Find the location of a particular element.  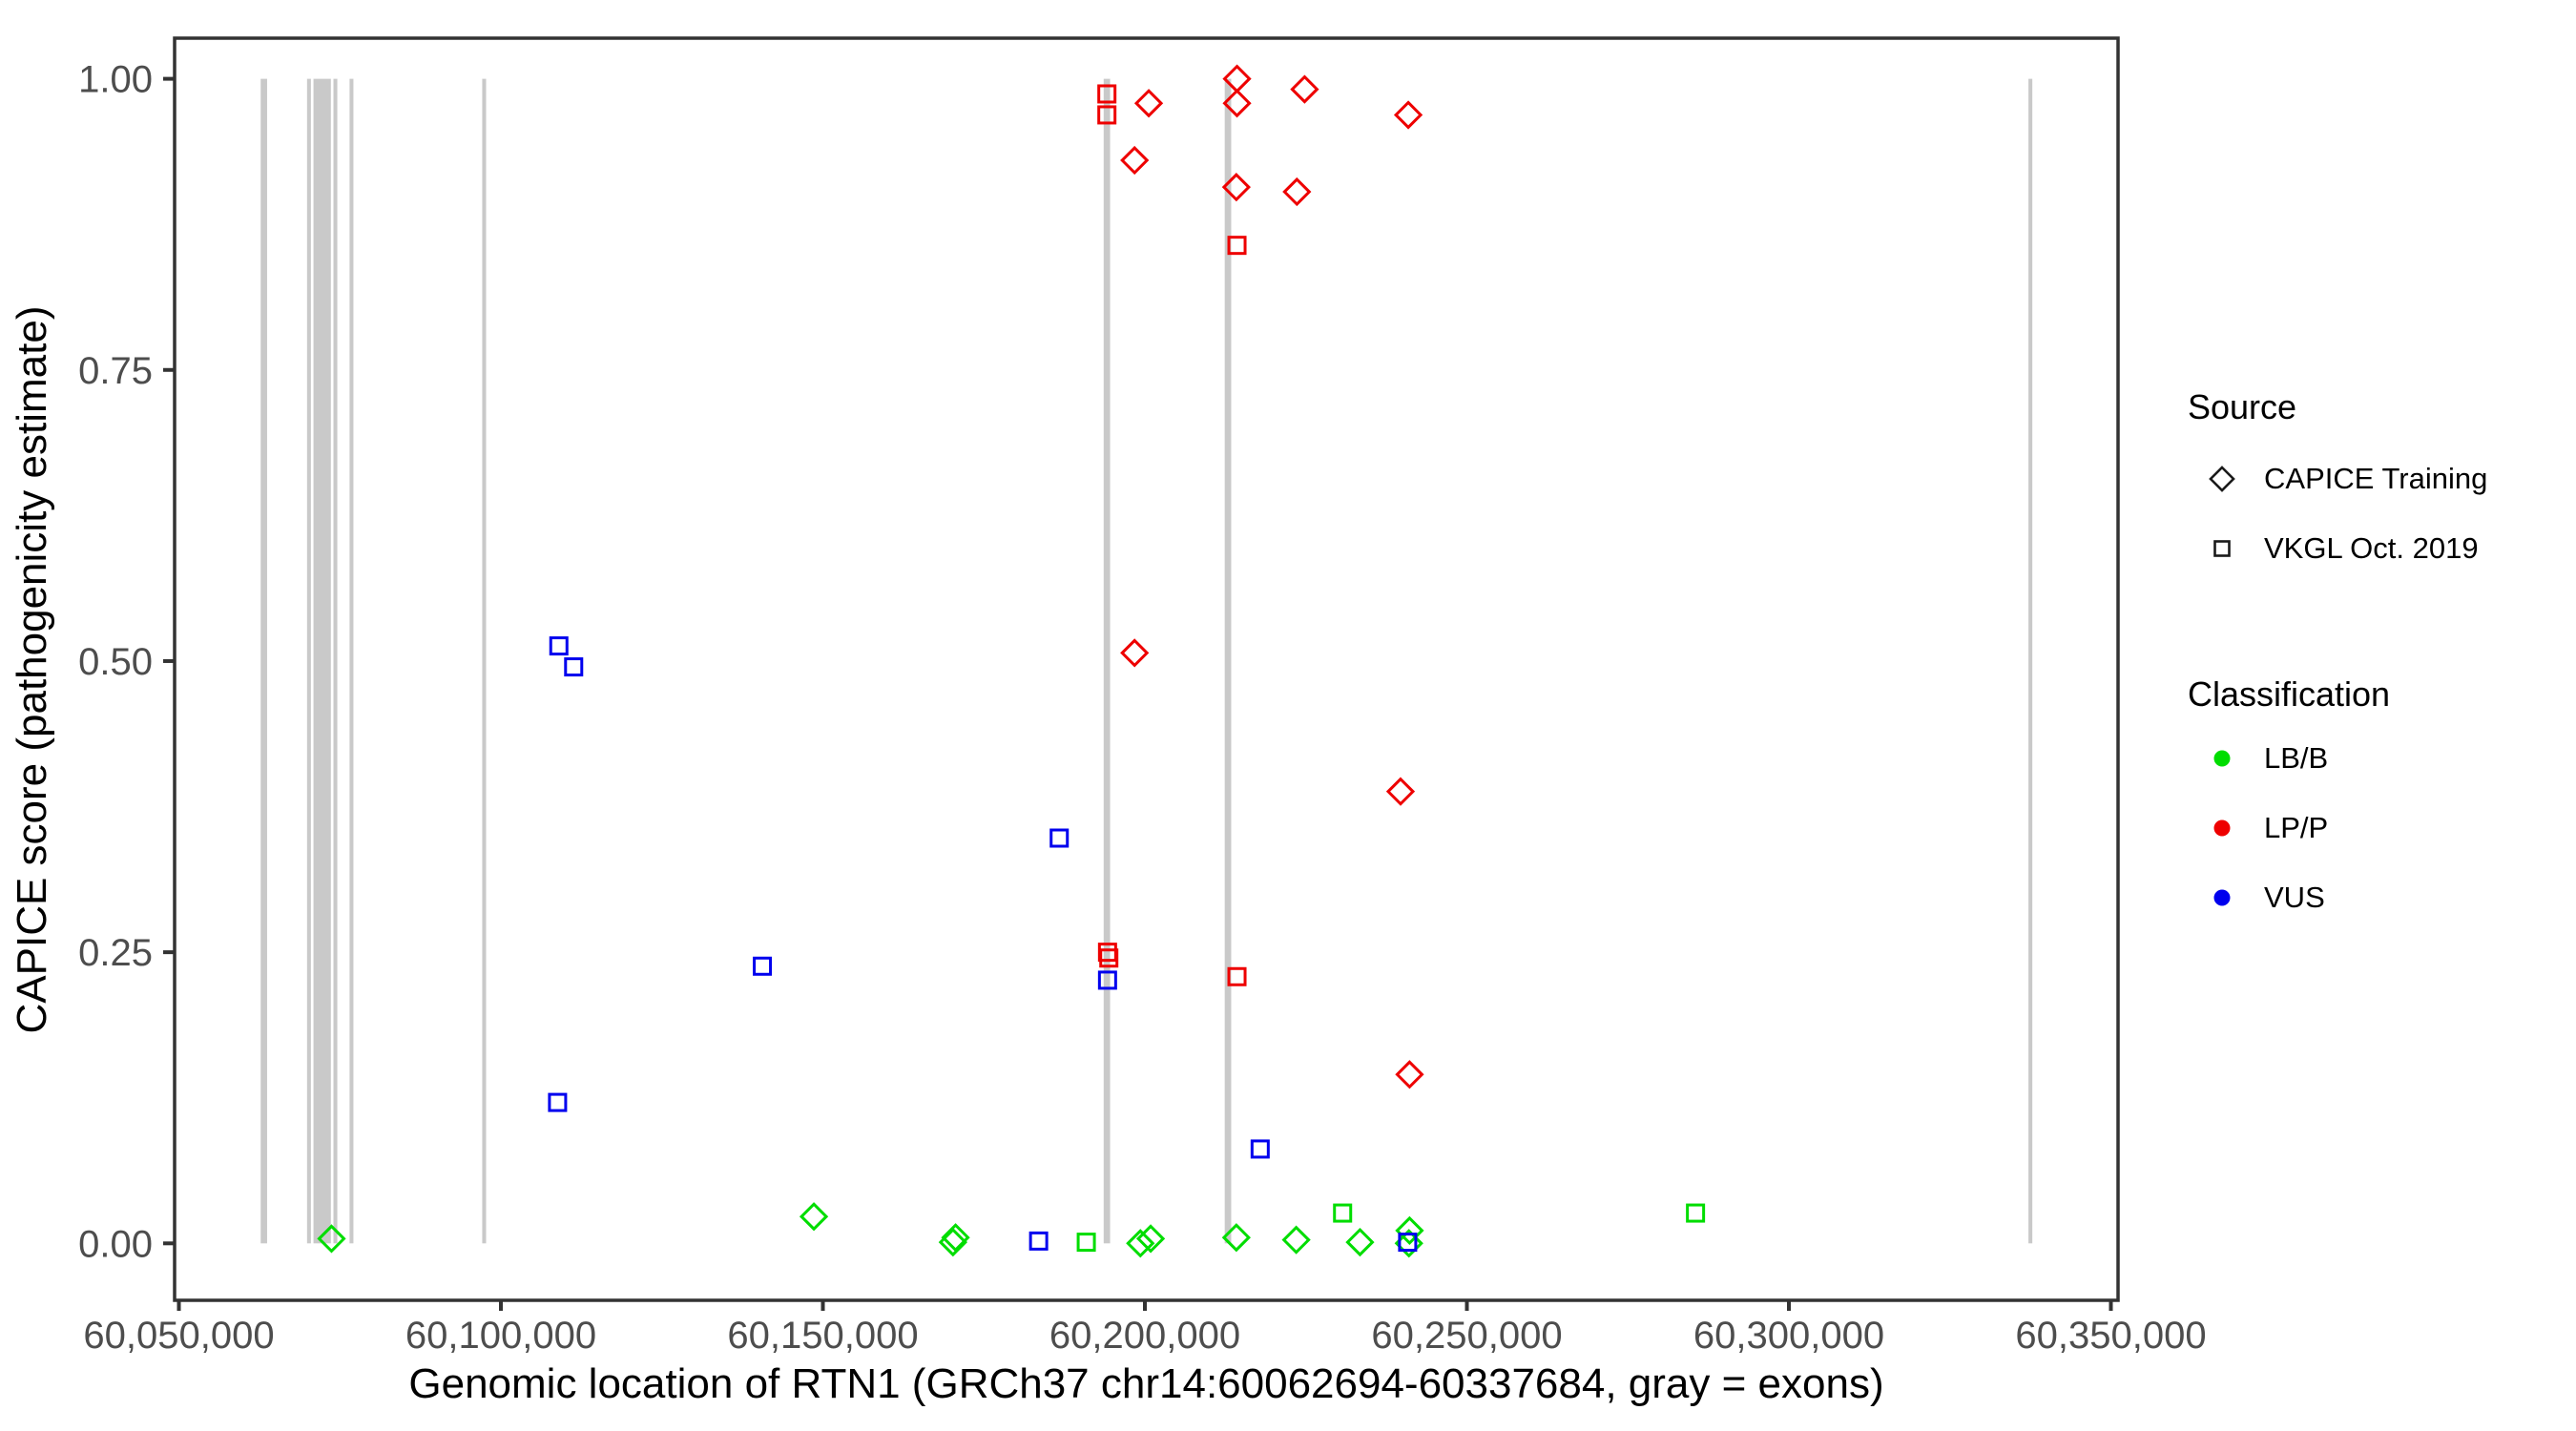

legend-item-label: VUS is located at coordinates (2294, 898).